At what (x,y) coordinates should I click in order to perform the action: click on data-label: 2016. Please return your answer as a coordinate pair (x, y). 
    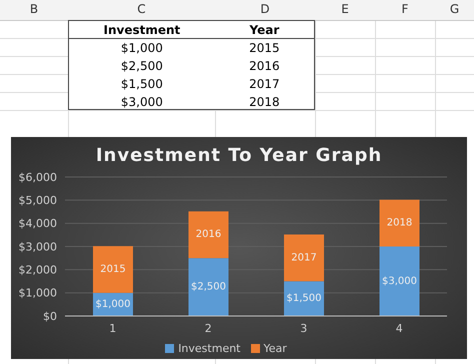
    Looking at the image, I should click on (209, 234).